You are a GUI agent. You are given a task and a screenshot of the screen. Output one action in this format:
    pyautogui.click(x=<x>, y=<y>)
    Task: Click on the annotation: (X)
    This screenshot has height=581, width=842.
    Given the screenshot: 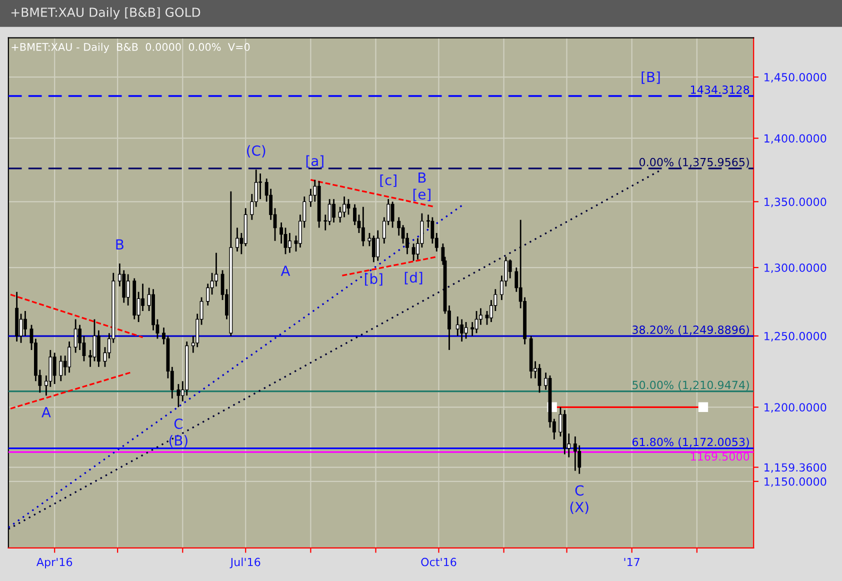 What is the action you would take?
    pyautogui.click(x=579, y=508)
    